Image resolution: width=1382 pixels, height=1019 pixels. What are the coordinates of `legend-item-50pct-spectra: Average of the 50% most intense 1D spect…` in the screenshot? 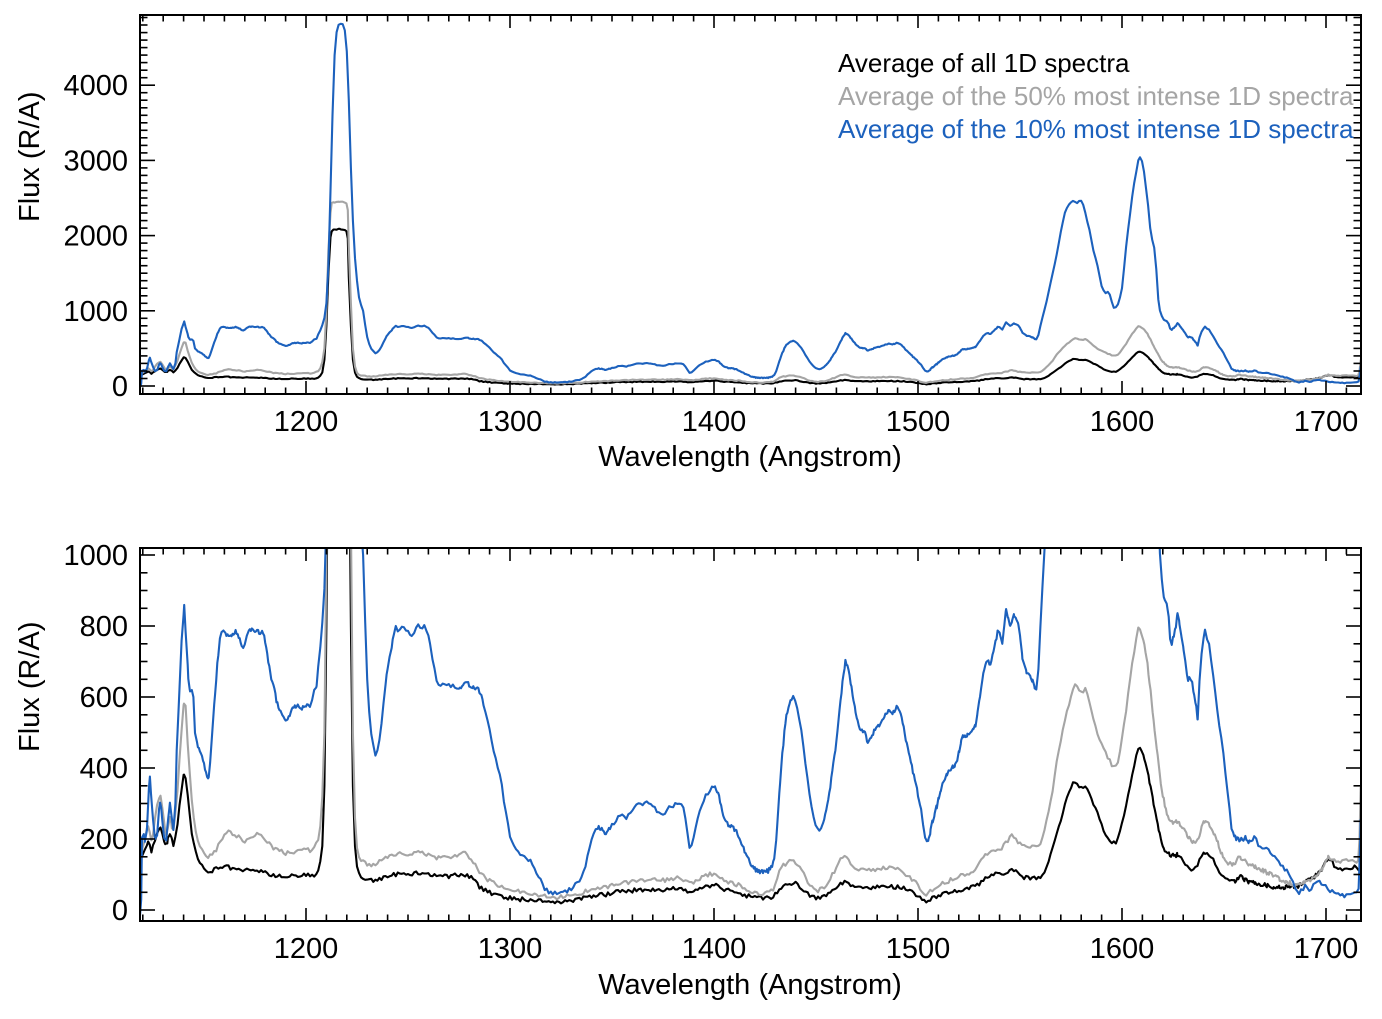 It's located at (1096, 96).